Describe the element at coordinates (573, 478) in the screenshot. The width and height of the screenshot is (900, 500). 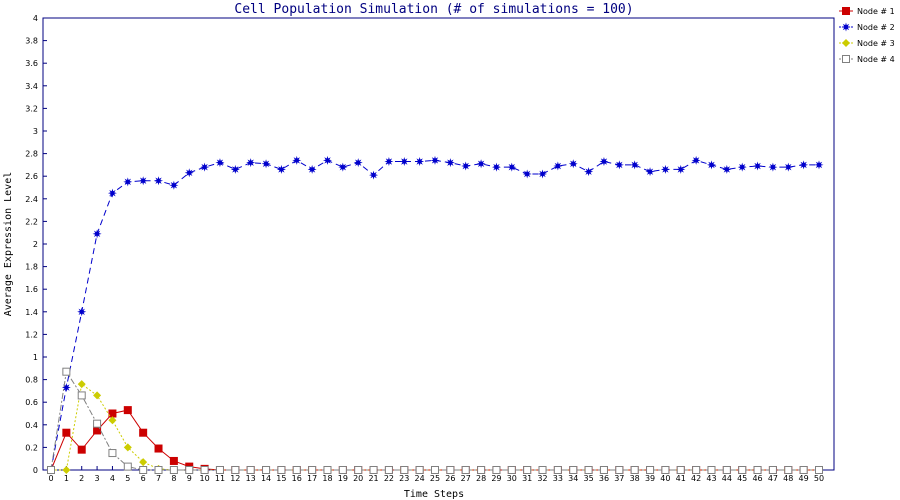
I see `x-tick-label: 34` at that location.